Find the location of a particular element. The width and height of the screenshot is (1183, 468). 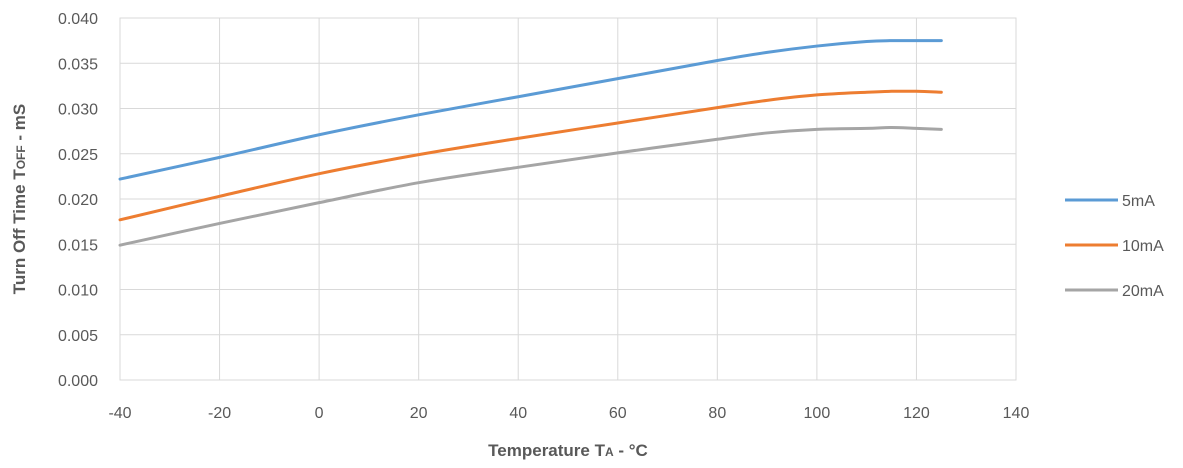

legend-label: 5mA is located at coordinates (1138, 201).